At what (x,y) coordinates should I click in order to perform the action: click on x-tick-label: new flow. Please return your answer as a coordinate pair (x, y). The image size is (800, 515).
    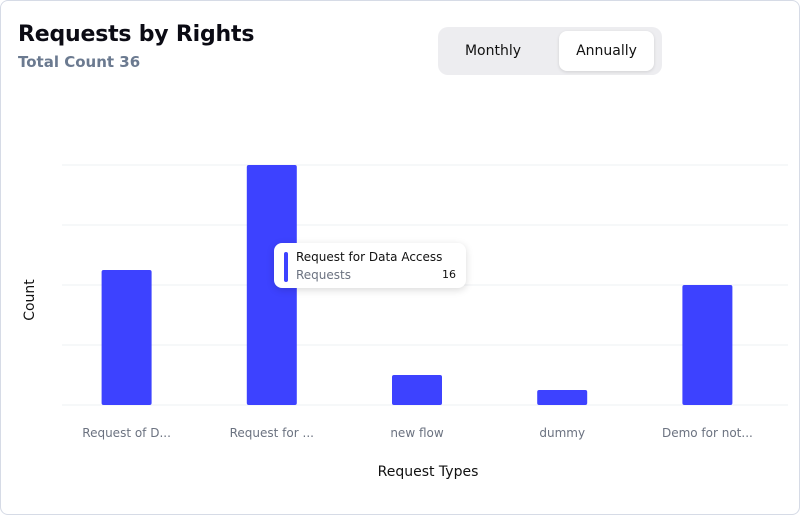
    Looking at the image, I should click on (417, 433).